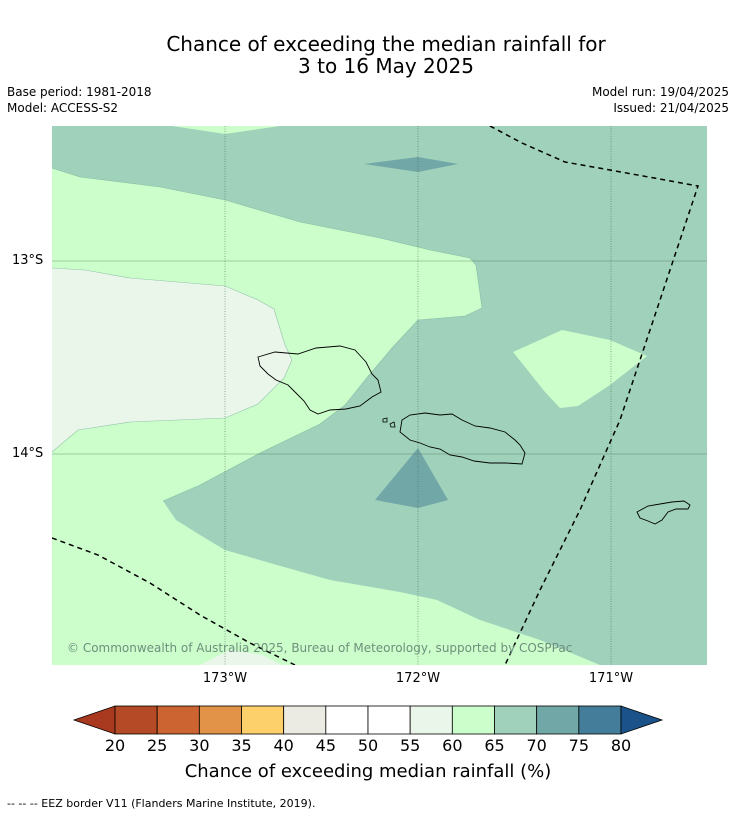  What do you see at coordinates (452, 745) in the screenshot?
I see `colorbar-tick-label: 60` at bounding box center [452, 745].